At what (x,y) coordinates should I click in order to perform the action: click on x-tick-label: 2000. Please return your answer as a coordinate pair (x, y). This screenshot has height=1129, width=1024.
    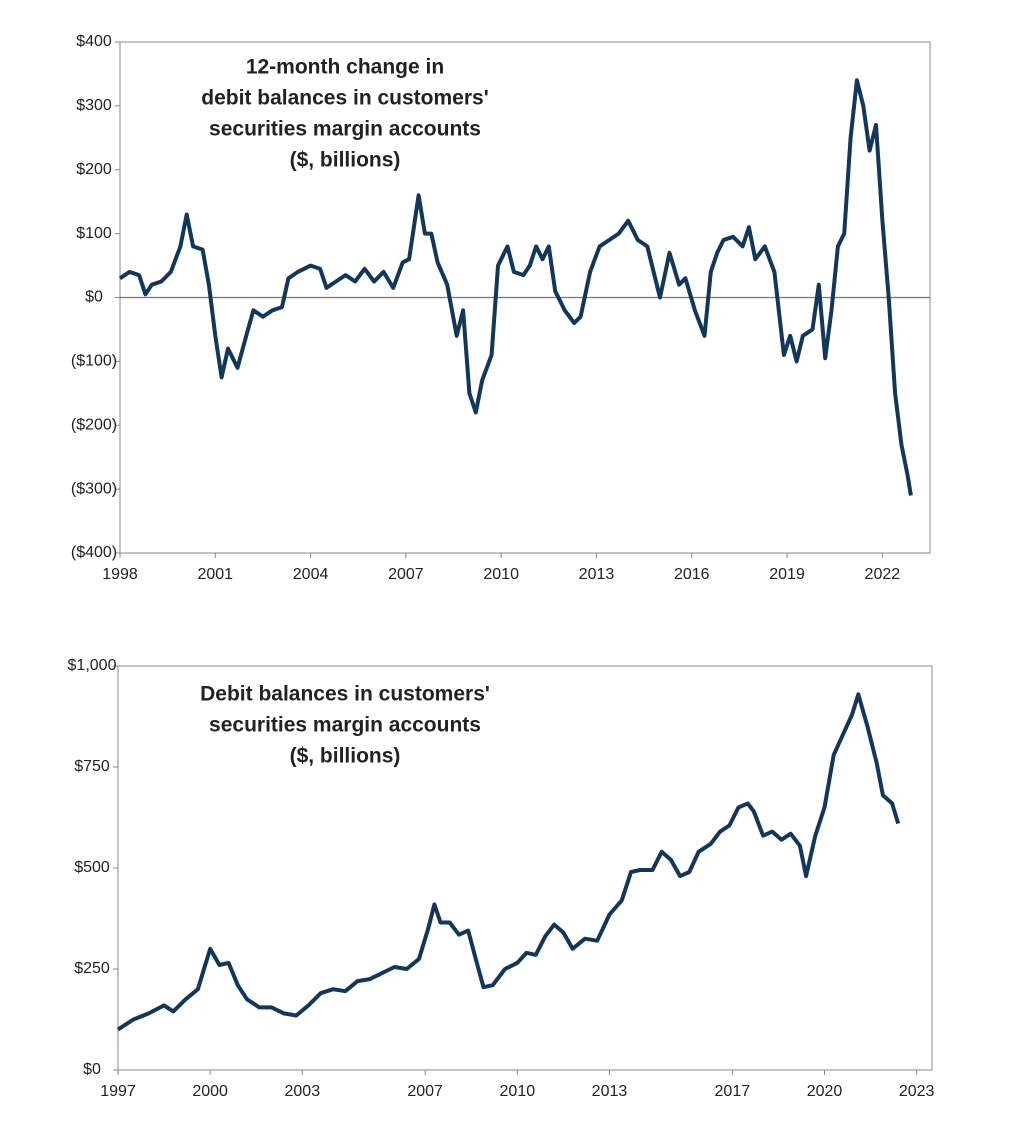
    Looking at the image, I should click on (210, 1091).